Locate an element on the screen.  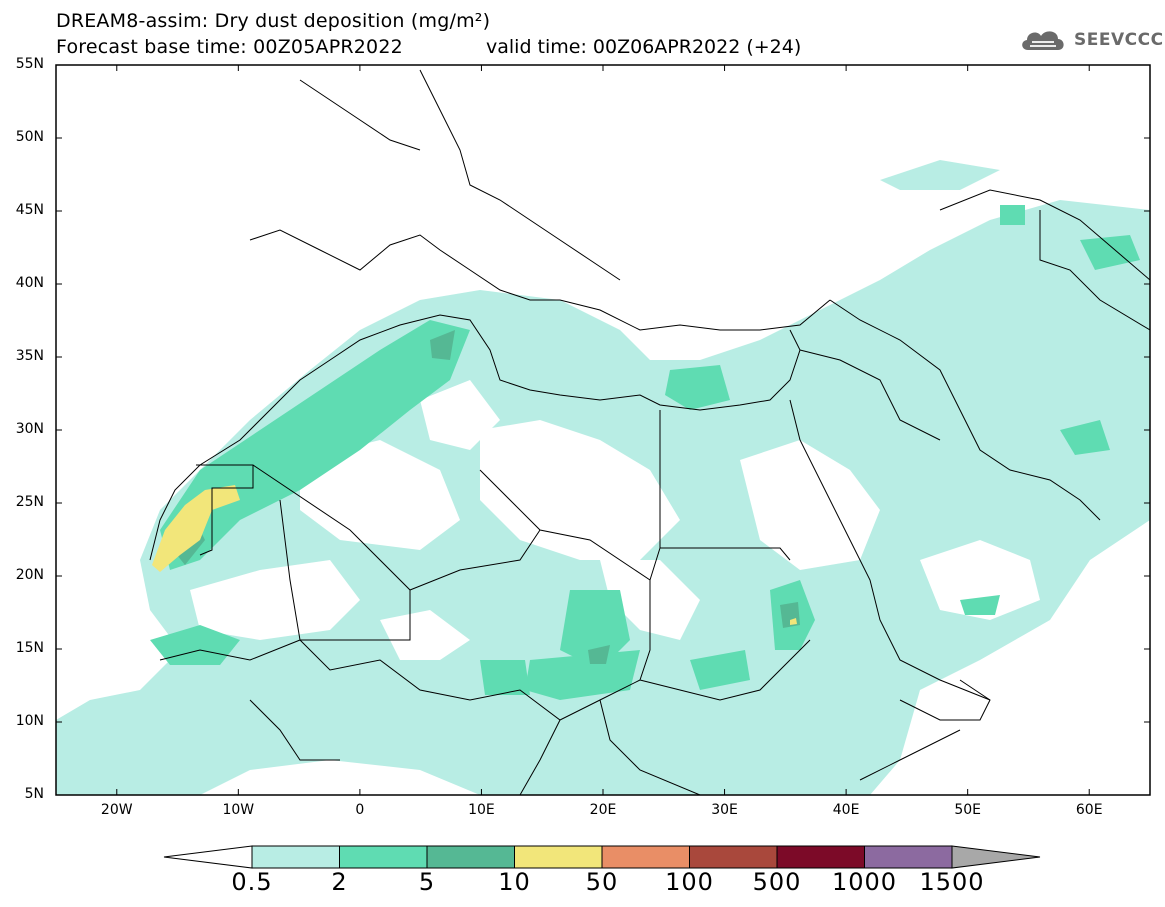
lat-label: 40N is located at coordinates (29, 283).